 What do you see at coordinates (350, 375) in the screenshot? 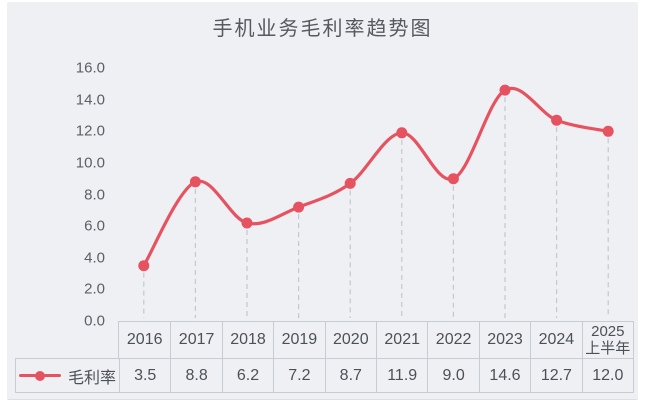
I see `table-value-cell: 8.7` at bounding box center [350, 375].